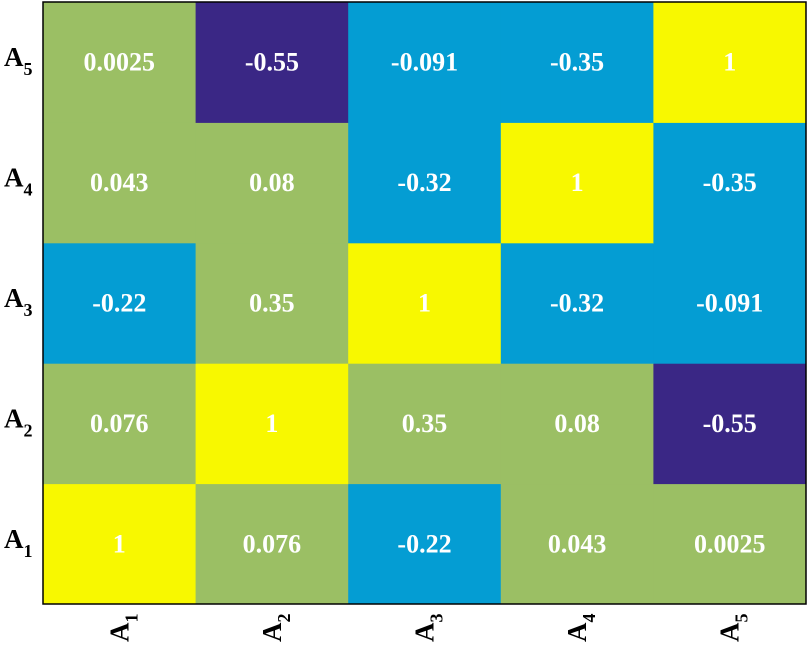 The image size is (809, 648). I want to click on x-tick-label-sub: 3, so click(437, 618).